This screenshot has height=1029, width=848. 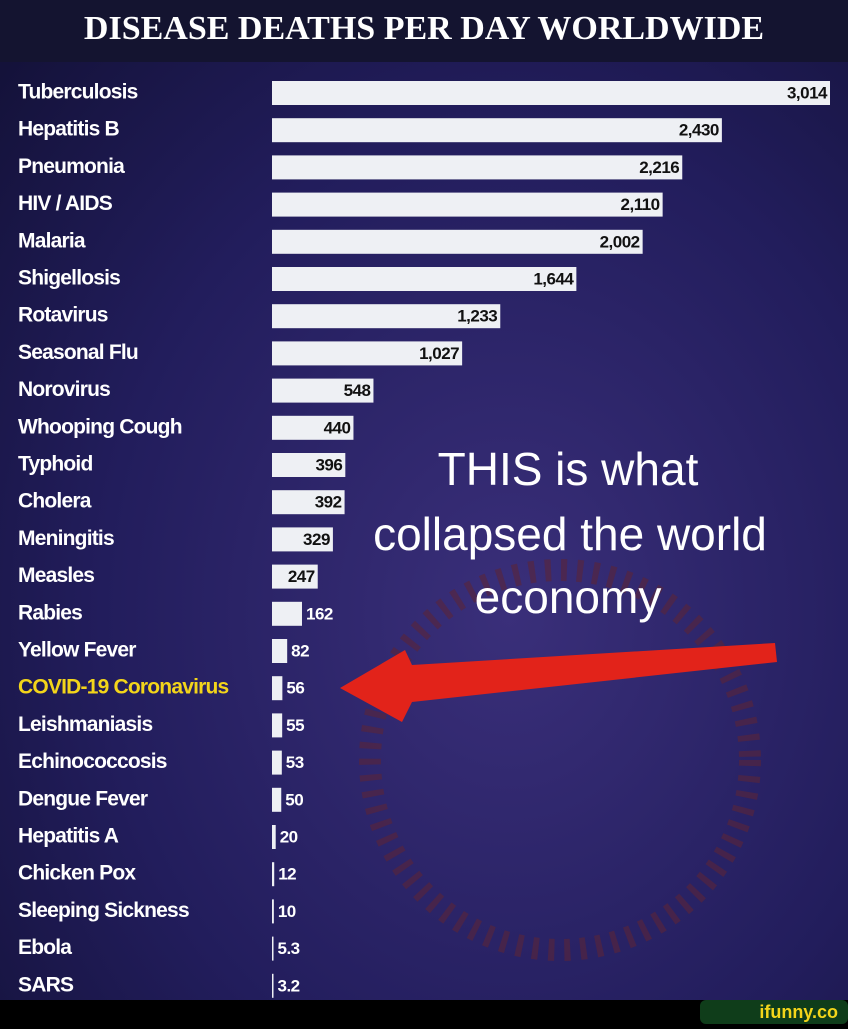 I want to click on value-label: 5.3, so click(x=289, y=948).